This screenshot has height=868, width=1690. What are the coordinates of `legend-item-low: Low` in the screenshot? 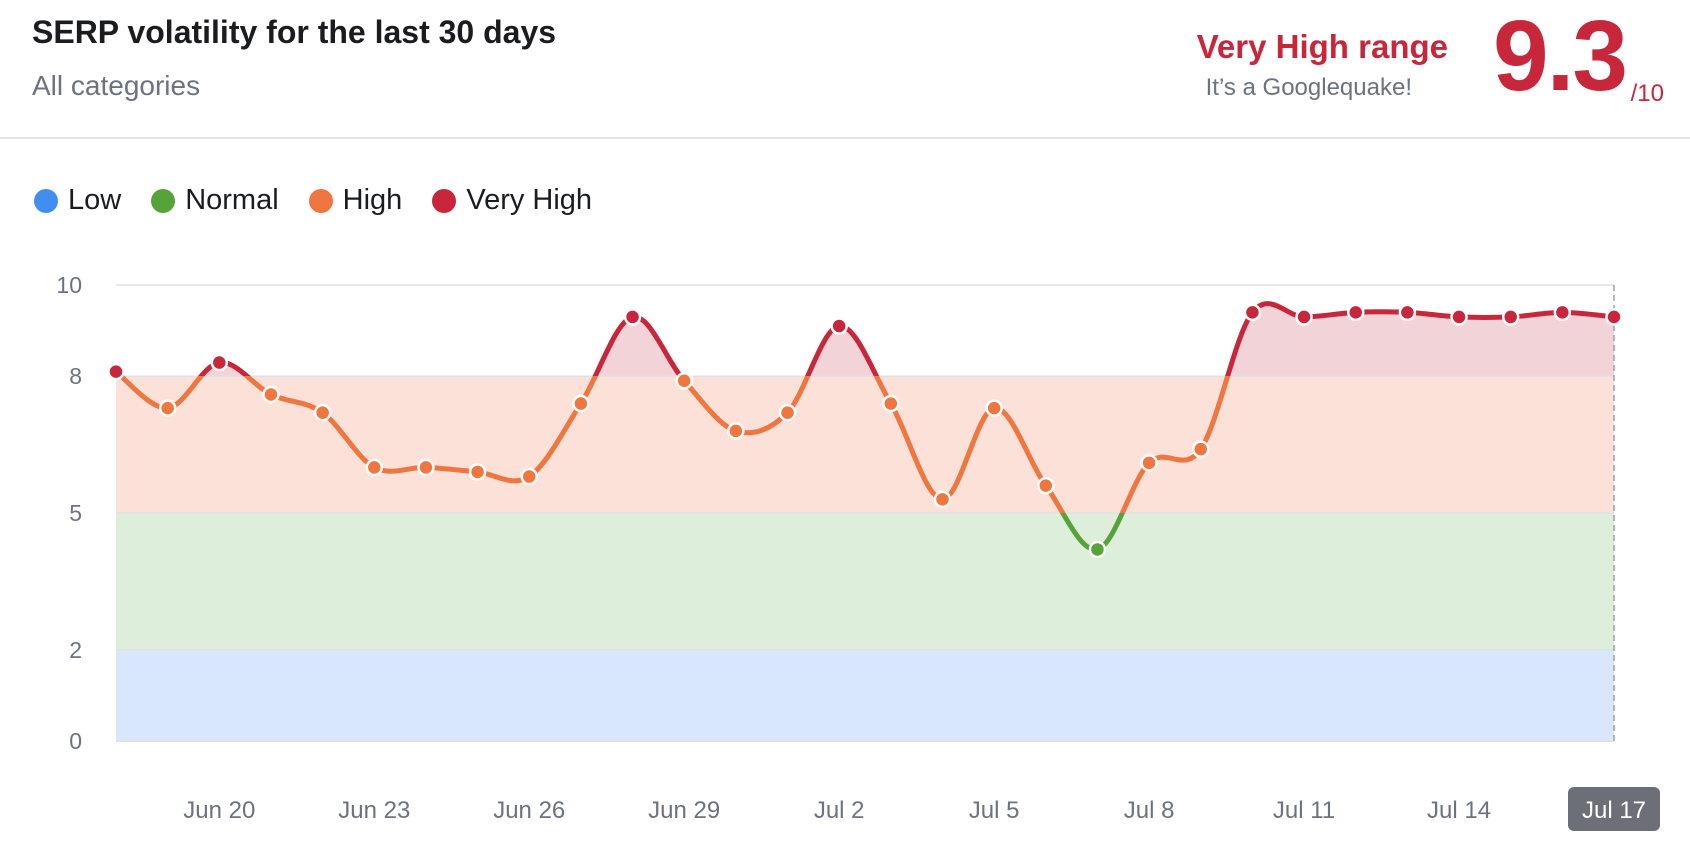 It's located at (77, 200).